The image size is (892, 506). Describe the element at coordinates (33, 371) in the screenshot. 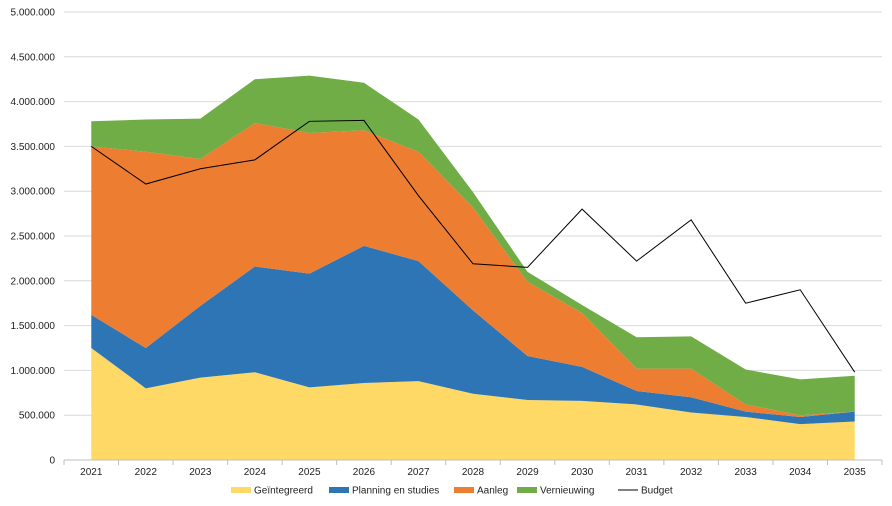

I see `y-tick-label: 1.000.000` at that location.